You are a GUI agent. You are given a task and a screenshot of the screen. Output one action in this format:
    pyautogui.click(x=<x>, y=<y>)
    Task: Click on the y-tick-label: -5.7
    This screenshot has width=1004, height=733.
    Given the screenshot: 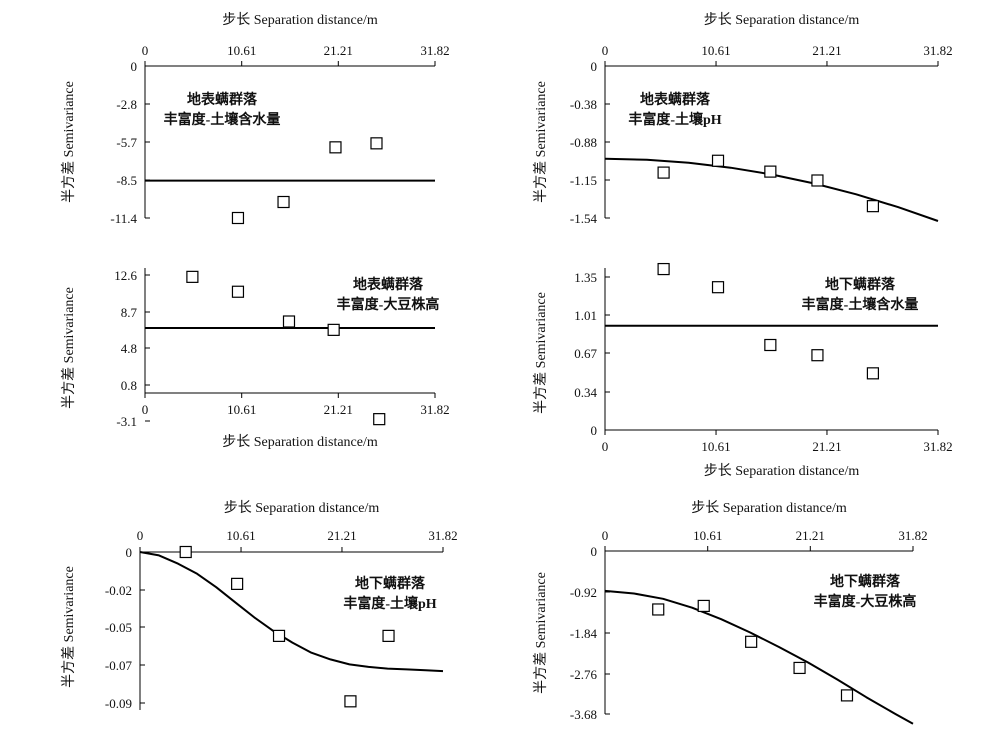 What is the action you would take?
    pyautogui.click(x=126, y=142)
    